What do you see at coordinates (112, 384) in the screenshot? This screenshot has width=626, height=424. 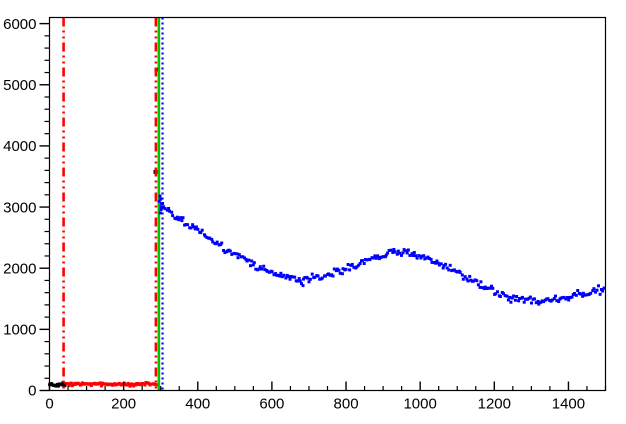 I see `red-baseline-band` at bounding box center [112, 384].